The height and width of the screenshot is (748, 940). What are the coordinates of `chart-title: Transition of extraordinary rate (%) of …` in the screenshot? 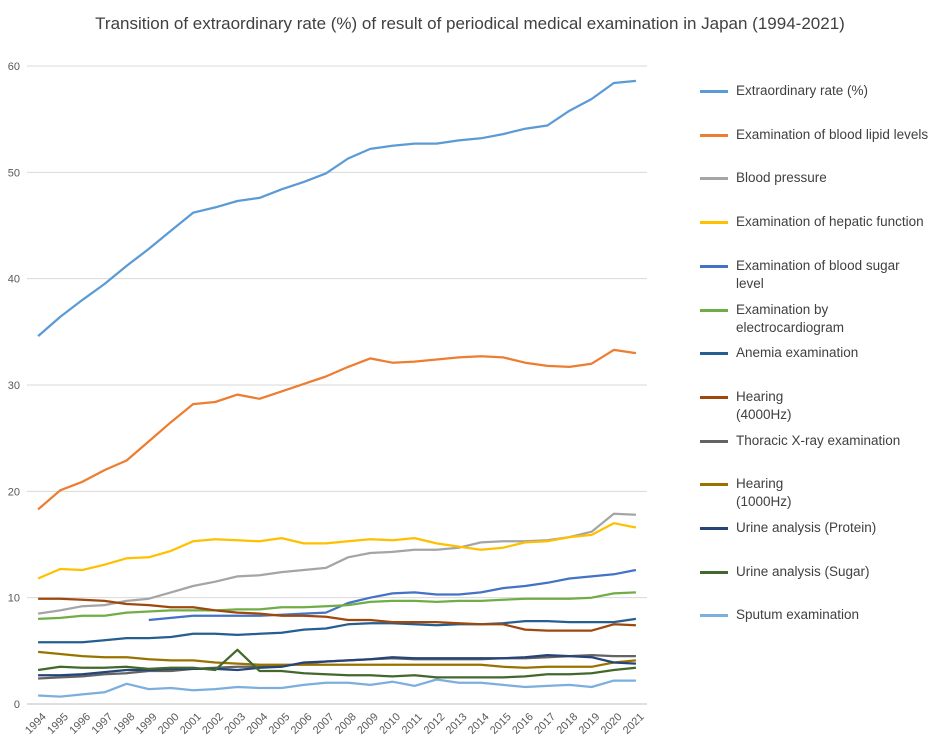 It's located at (470, 23).